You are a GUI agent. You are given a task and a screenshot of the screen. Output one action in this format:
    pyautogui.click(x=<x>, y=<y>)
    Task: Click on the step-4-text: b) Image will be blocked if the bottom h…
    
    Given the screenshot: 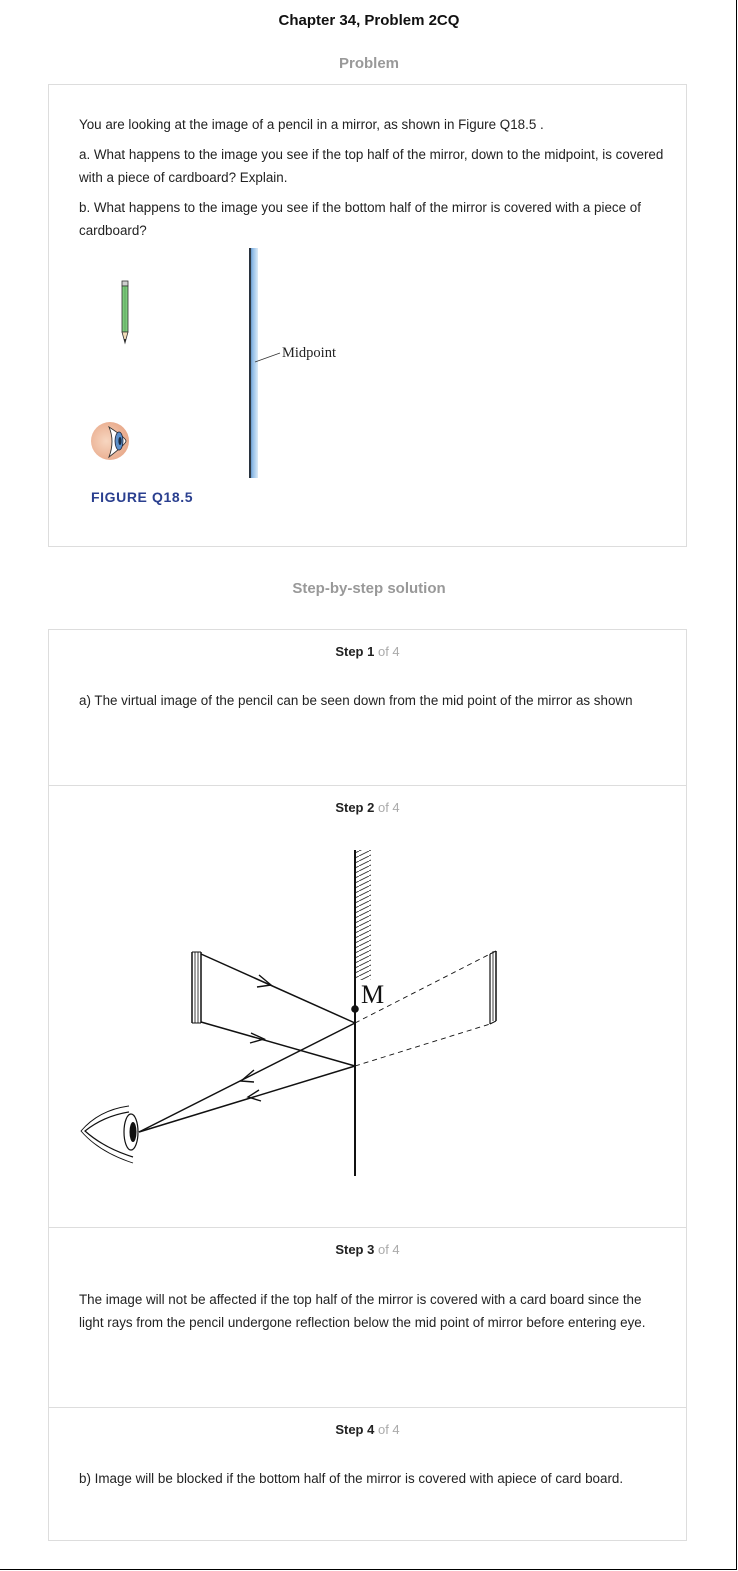 What is the action you would take?
    pyautogui.click(x=351, y=1478)
    